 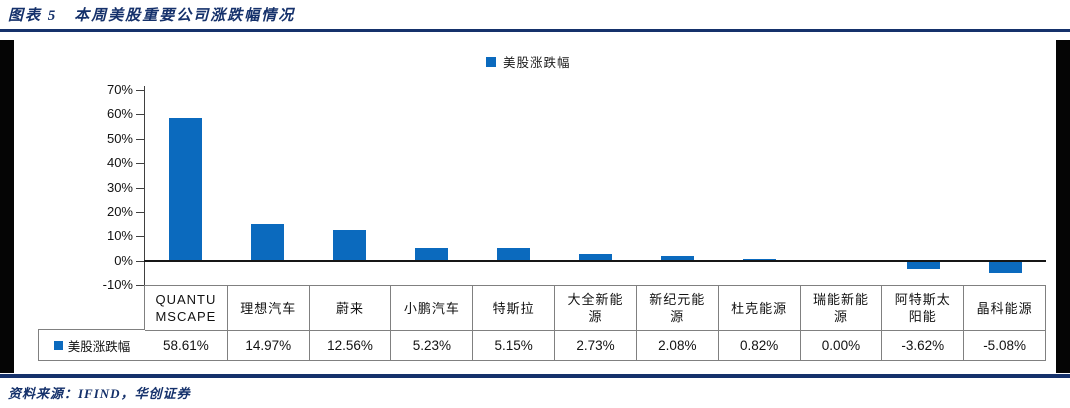 What do you see at coordinates (431, 345) in the screenshot?
I see `table-value-小鹏汽车: 5.23%` at bounding box center [431, 345].